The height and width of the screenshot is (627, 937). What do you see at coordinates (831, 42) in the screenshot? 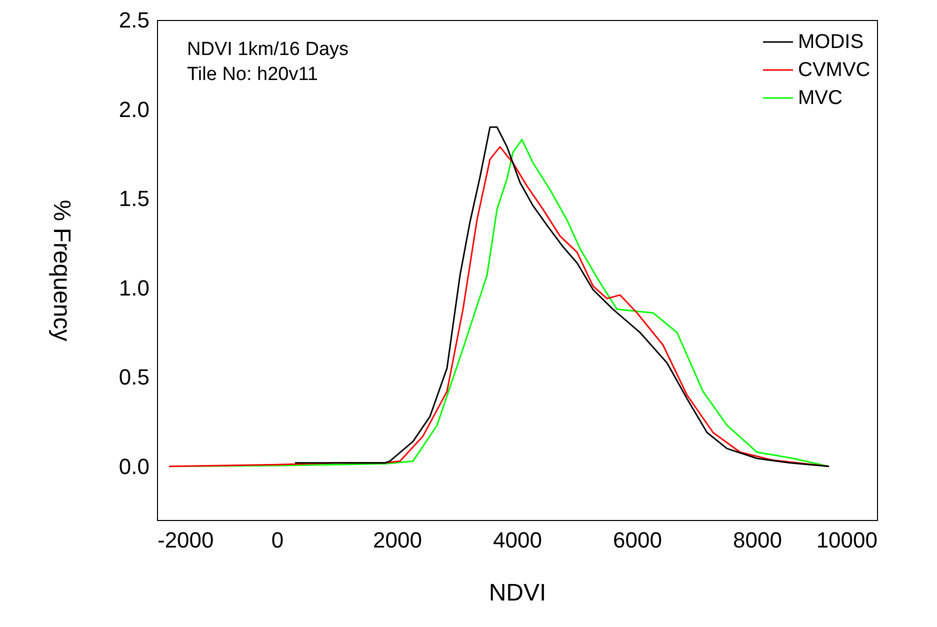
I see `legend-label: MODIS` at bounding box center [831, 42].